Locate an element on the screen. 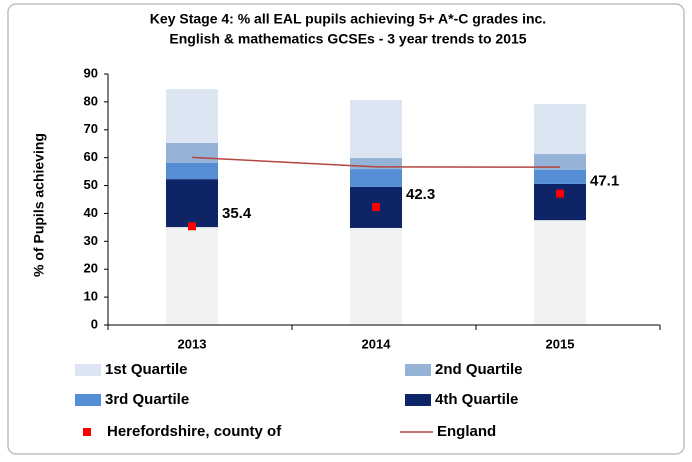 The width and height of the screenshot is (692, 462). y-tick-label: 60 is located at coordinates (91, 156).